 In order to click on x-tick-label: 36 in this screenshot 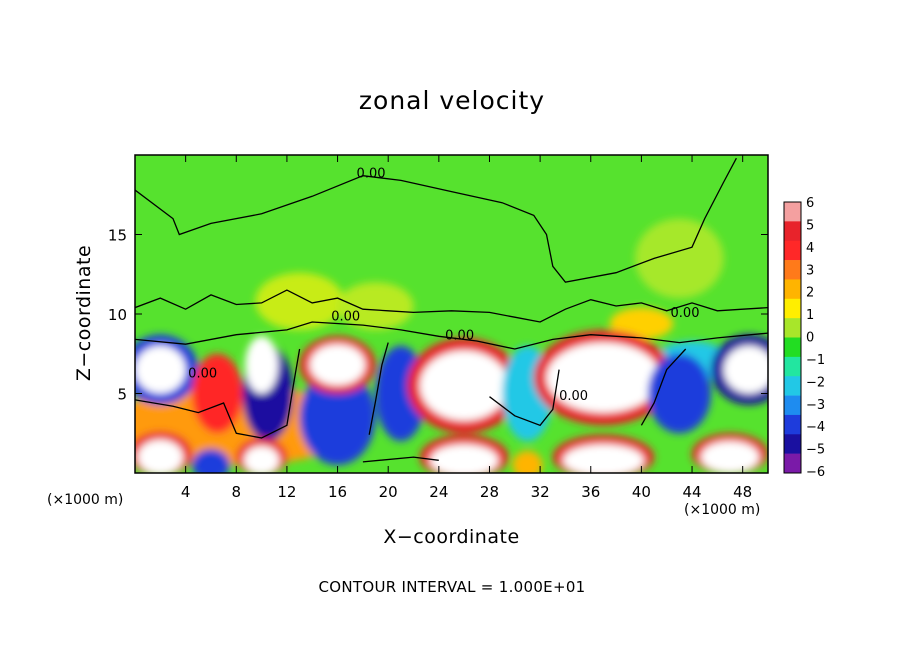, I will do `click(590, 492)`.